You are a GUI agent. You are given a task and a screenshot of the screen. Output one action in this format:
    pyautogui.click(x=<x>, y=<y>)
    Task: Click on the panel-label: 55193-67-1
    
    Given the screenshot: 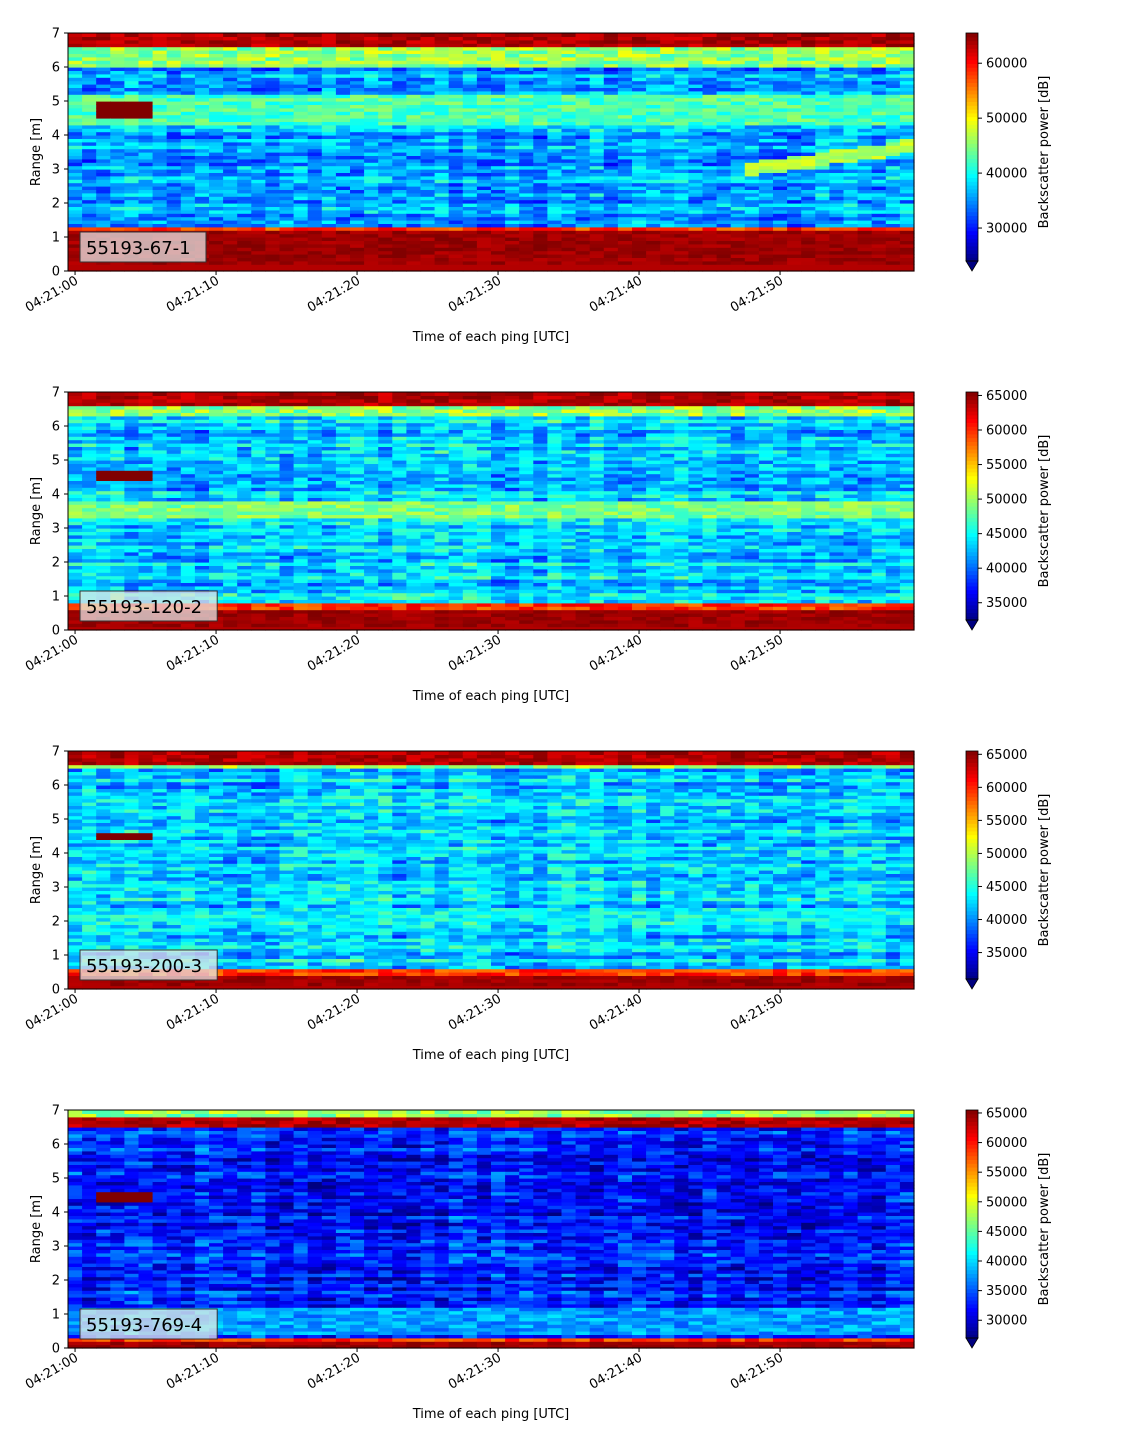 What is the action you would take?
    pyautogui.click(x=138, y=248)
    